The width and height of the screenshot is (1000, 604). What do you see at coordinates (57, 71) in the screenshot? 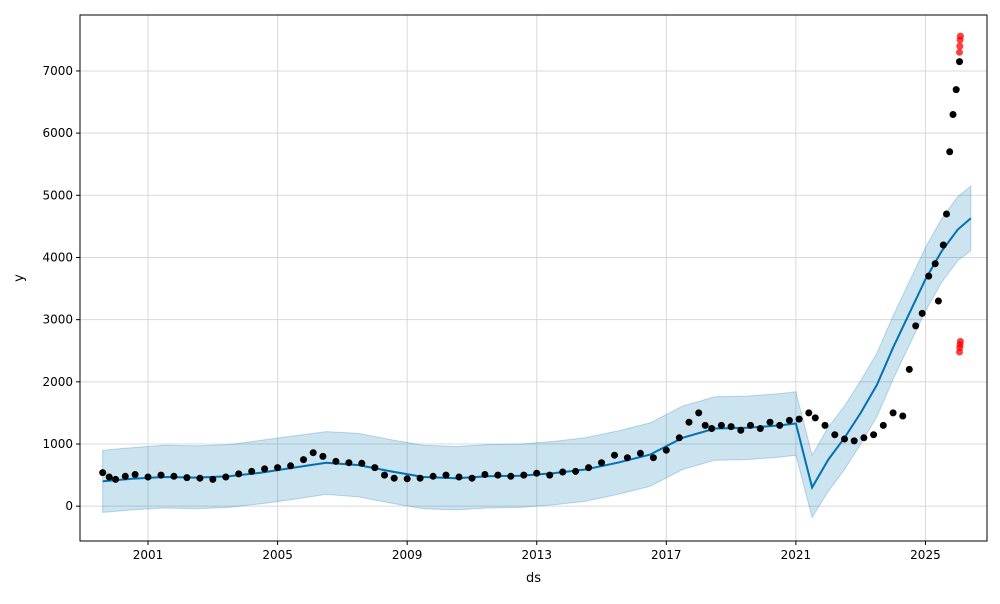
I see `y-tick-label: 7000` at bounding box center [57, 71].